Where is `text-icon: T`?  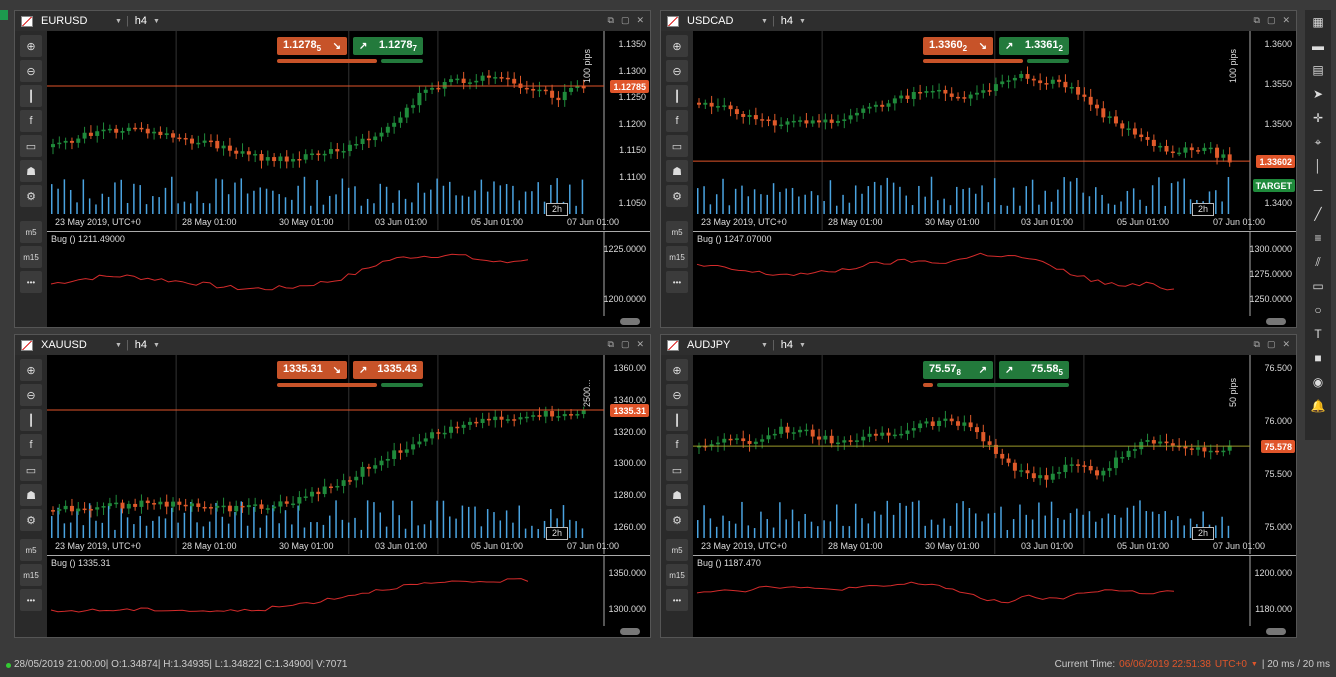 text-icon: T is located at coordinates (1318, 334).